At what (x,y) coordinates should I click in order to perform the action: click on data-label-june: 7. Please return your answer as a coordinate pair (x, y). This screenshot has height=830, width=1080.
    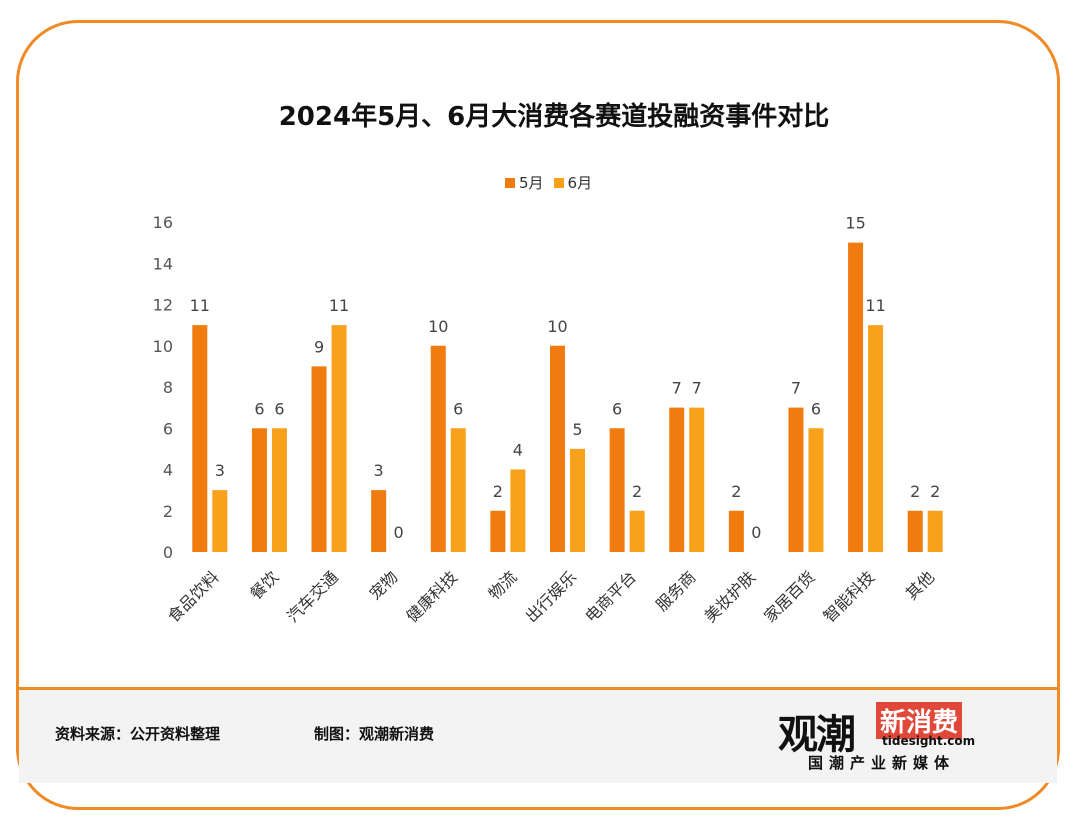
    Looking at the image, I should click on (697, 388).